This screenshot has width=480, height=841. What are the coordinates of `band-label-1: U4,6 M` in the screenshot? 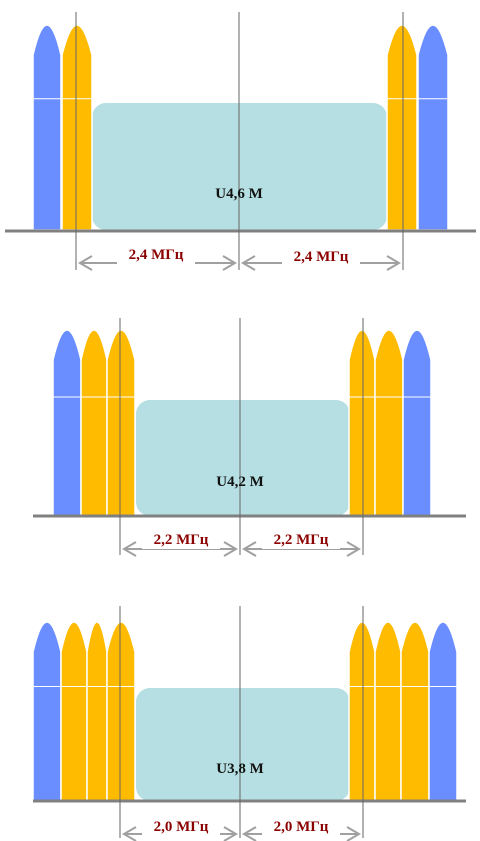 It's located at (239, 194).